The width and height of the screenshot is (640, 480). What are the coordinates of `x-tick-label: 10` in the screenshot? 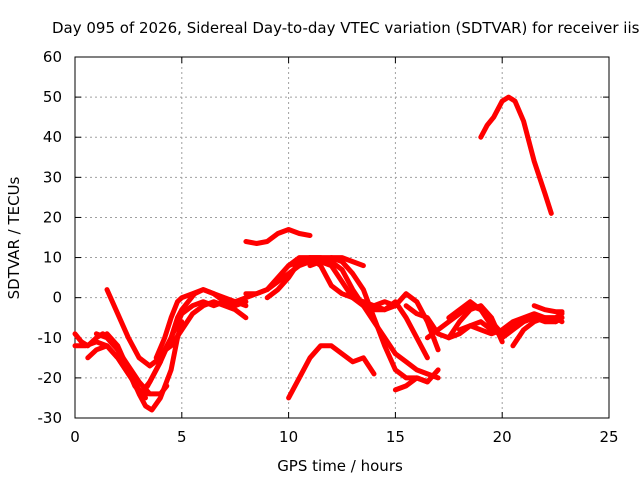 It's located at (288, 437).